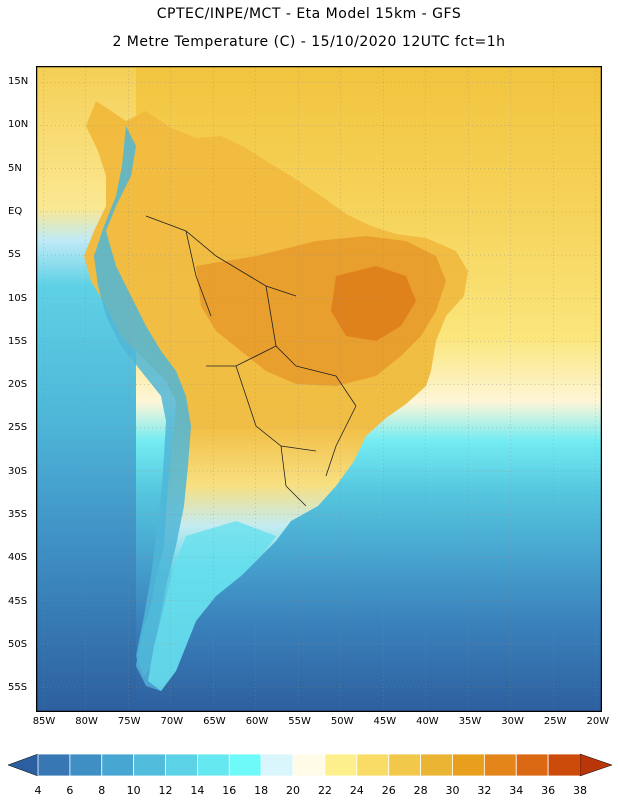 This screenshot has height=800, width=618. Describe the element at coordinates (15, 168) in the screenshot. I see `lat-label: 5N` at that location.